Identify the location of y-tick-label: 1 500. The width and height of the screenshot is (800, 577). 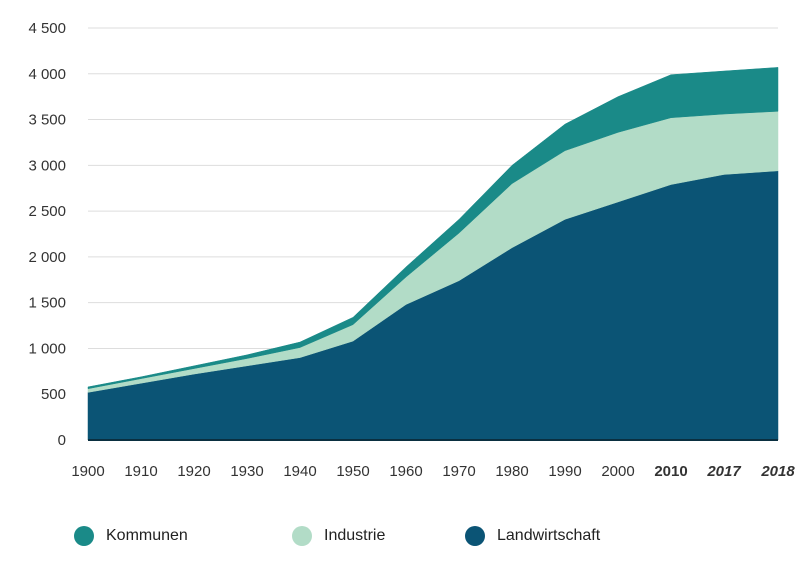
(47, 303).